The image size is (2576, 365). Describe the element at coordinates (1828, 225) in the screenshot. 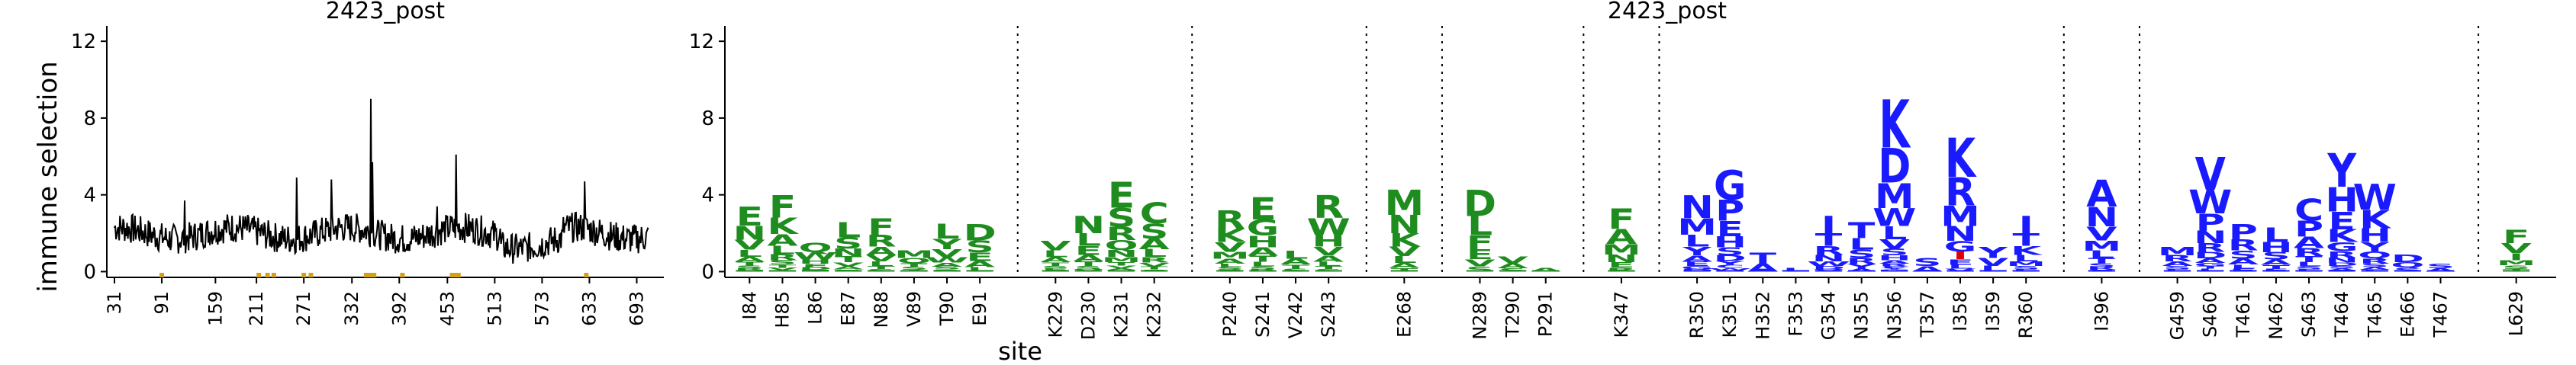

I see `logo-letter: I` at that location.